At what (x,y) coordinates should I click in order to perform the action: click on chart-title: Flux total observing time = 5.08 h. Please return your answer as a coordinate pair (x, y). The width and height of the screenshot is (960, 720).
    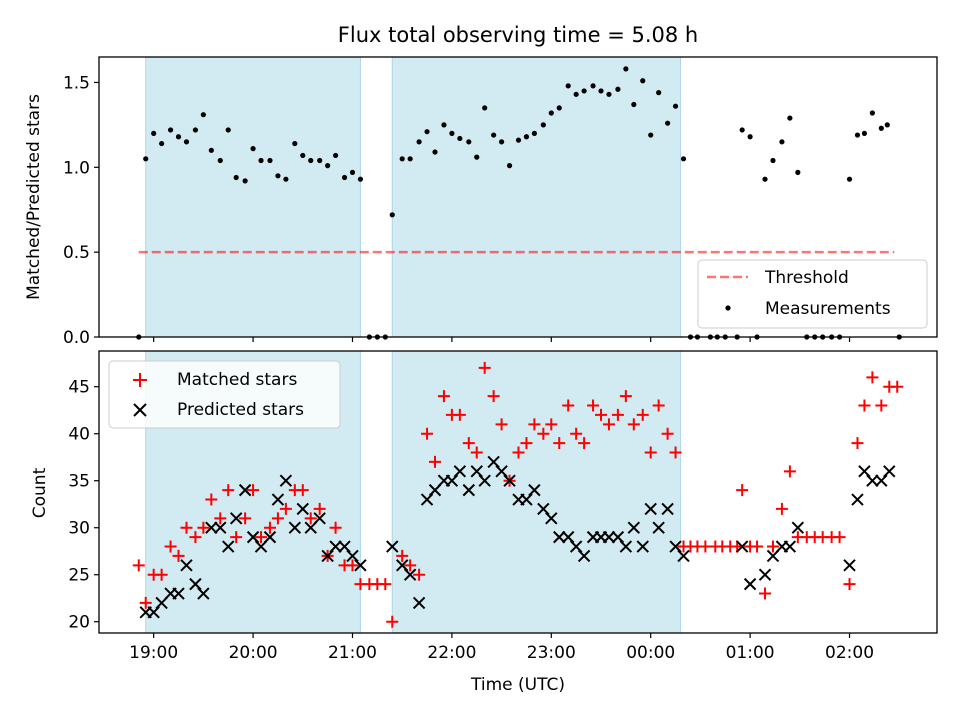
    Looking at the image, I should click on (518, 35).